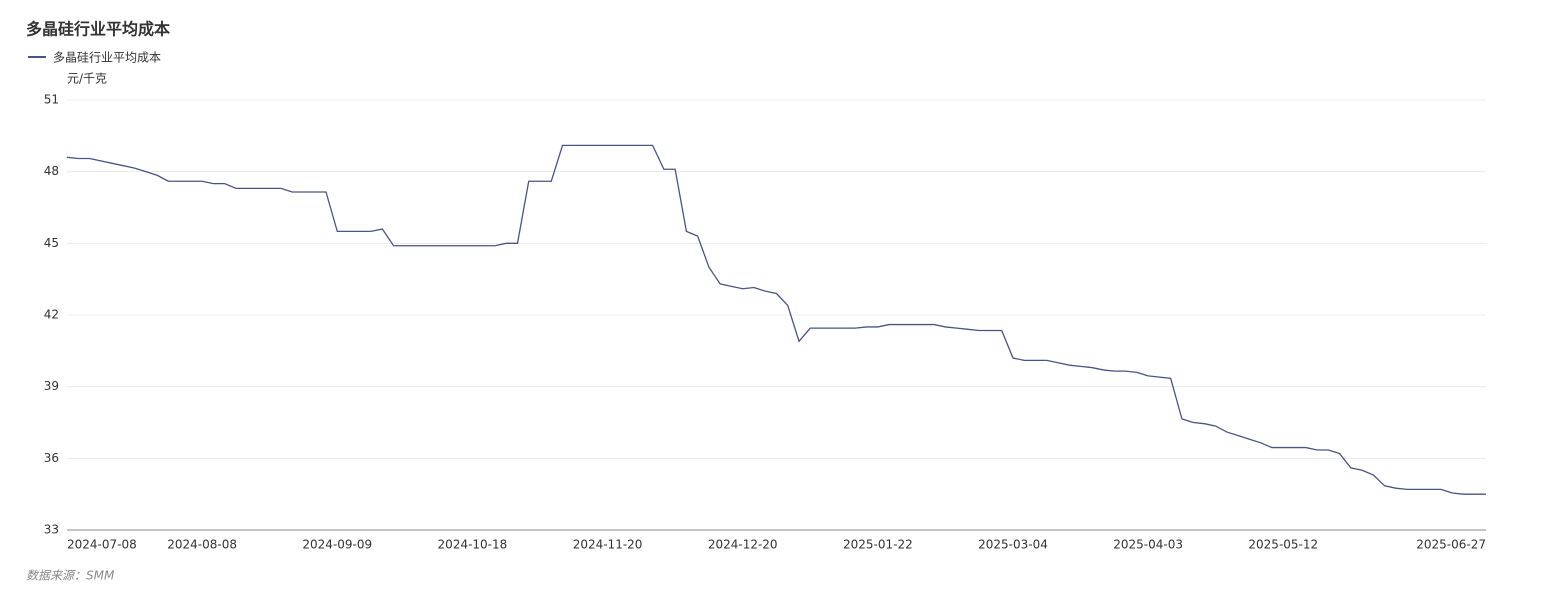 The width and height of the screenshot is (1541, 600). What do you see at coordinates (51, 100) in the screenshot?
I see `y-tick-label: 51` at bounding box center [51, 100].